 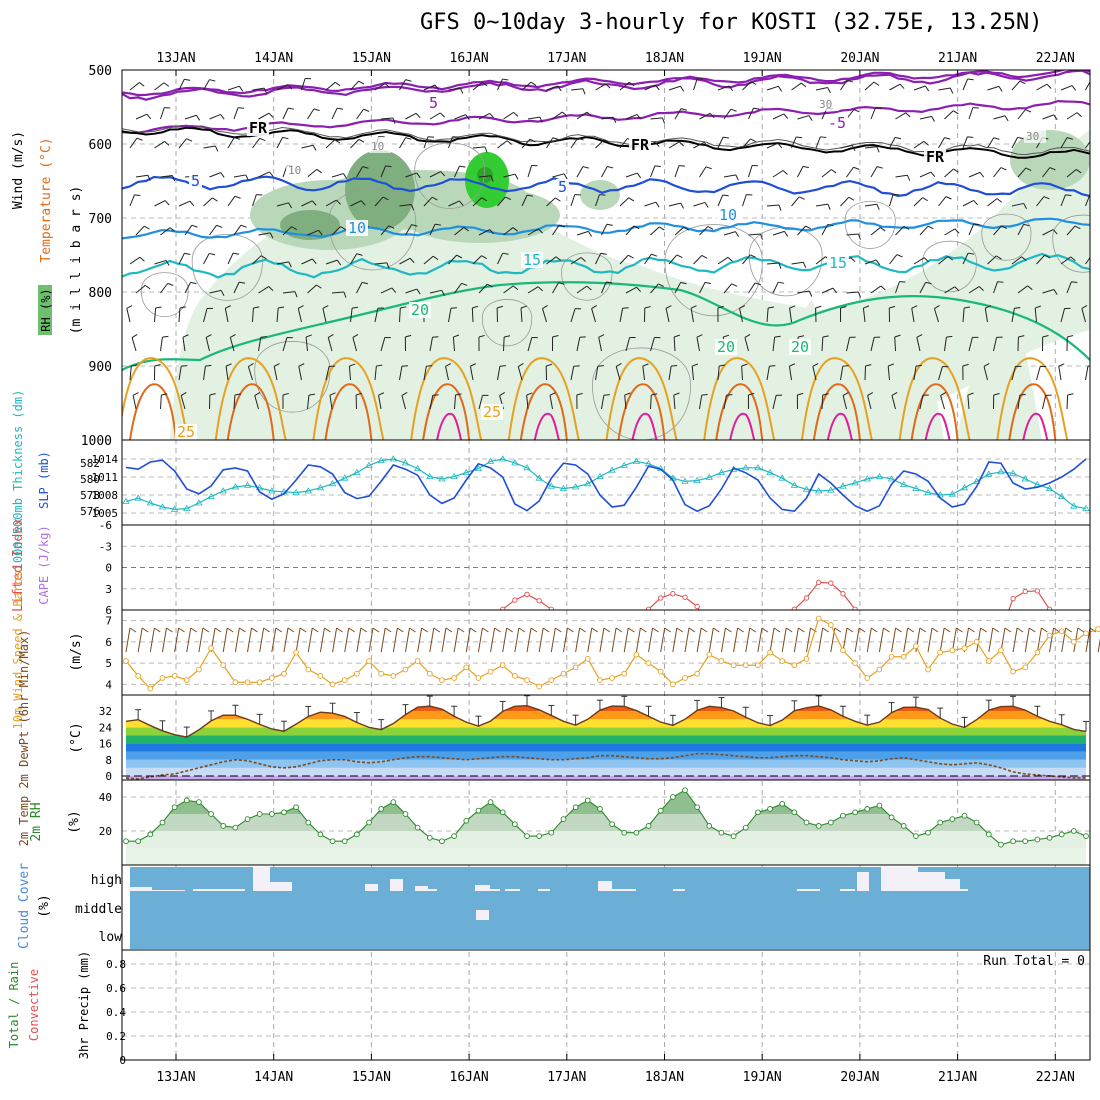 I want to click on pressure-tick: 500, so click(x=100, y=71).